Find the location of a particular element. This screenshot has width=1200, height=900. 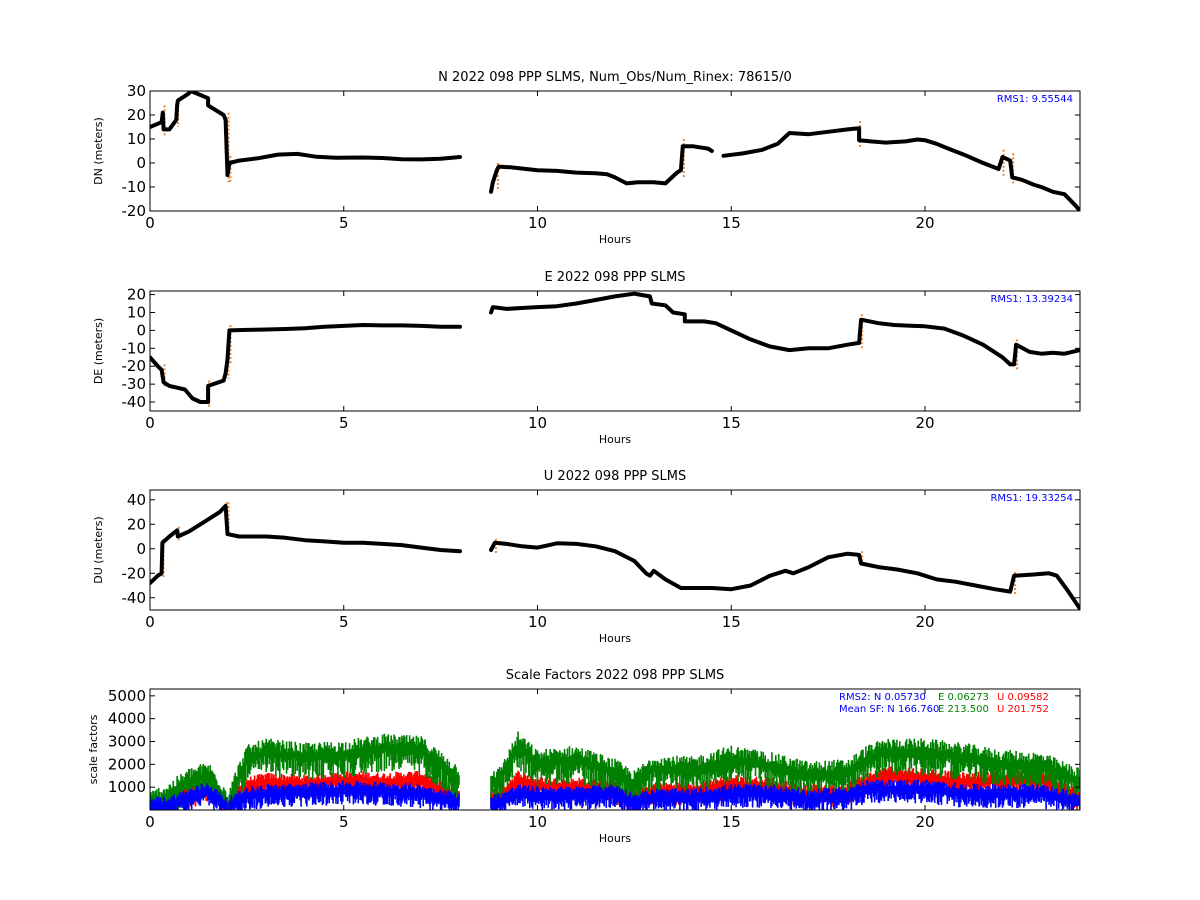

y-tick-label: 2000 is located at coordinates (127, 764).